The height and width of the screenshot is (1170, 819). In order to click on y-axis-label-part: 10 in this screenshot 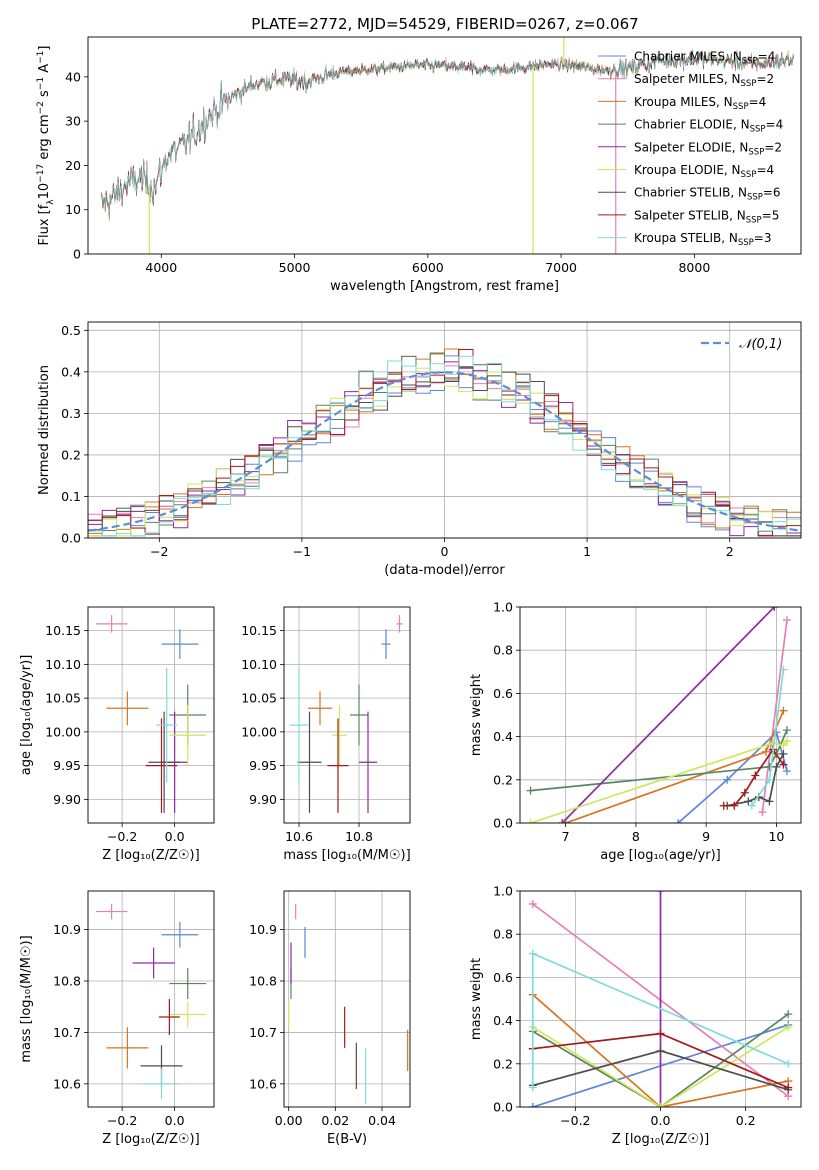, I will do `click(44, 191)`.